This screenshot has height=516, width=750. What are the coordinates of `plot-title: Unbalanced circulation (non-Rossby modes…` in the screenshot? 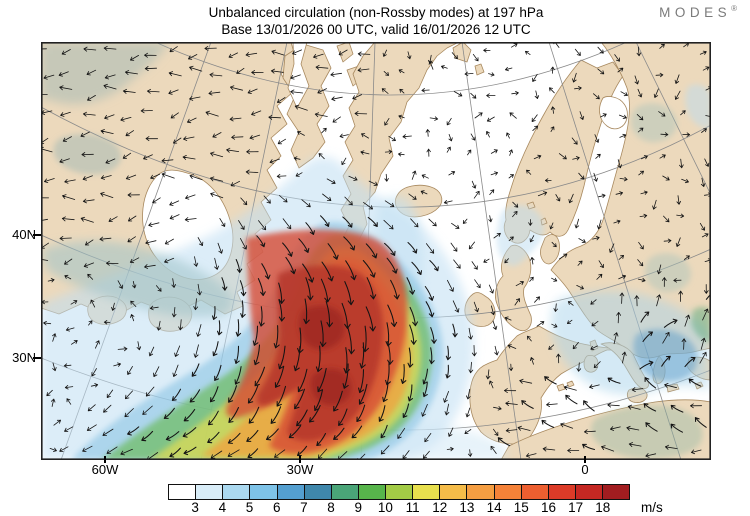 It's located at (376, 21).